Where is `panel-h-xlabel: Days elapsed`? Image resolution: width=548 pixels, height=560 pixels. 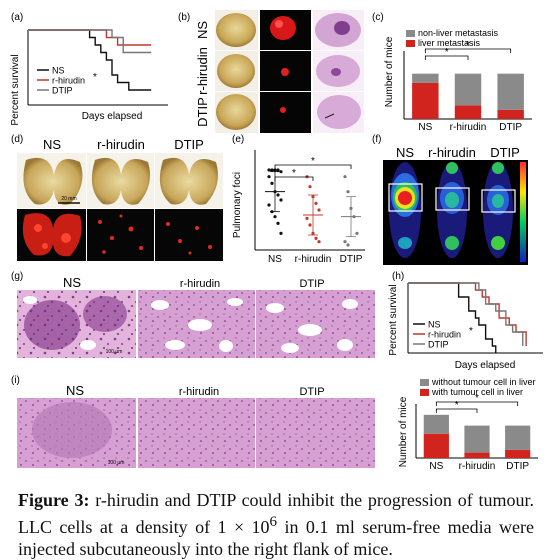 panel-h-xlabel: Days elapsed is located at coordinates (485, 365).